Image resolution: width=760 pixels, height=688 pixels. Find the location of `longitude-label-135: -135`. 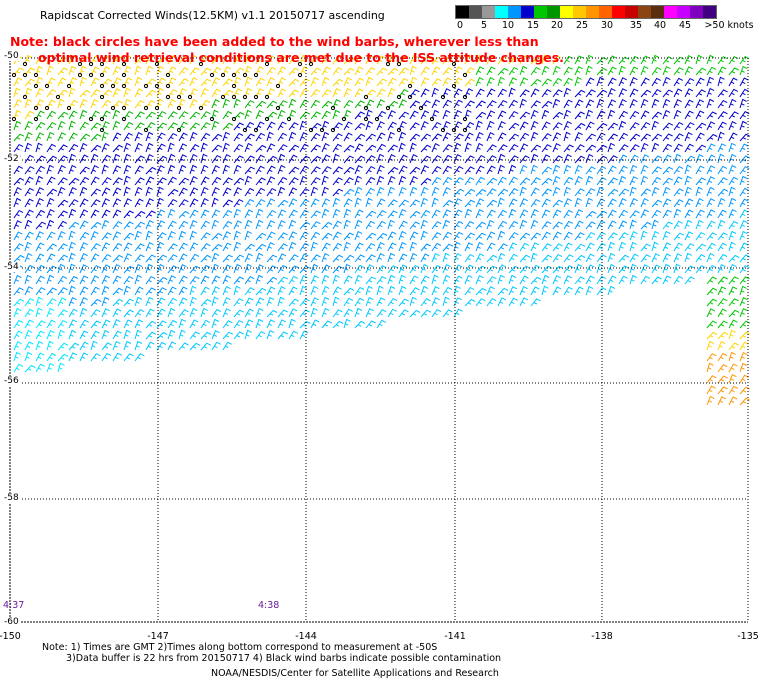

longitude-label-135: -135 is located at coordinates (748, 636).